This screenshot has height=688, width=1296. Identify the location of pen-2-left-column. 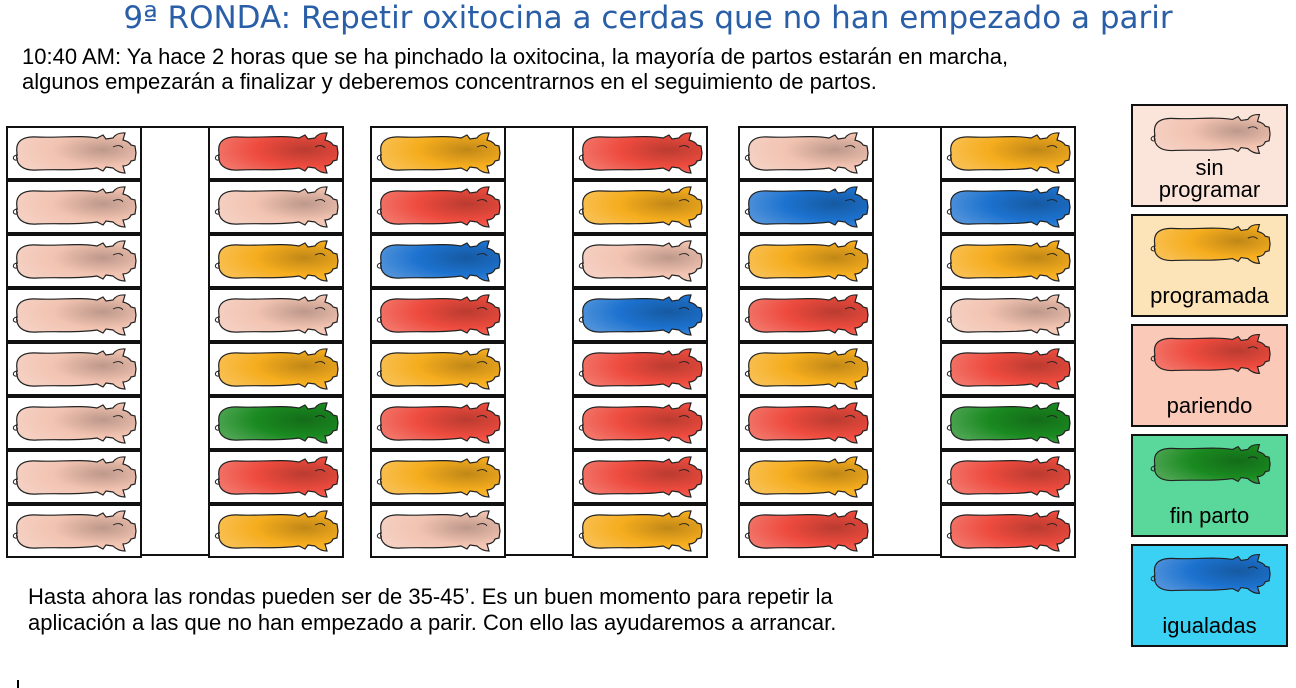
(438, 342).